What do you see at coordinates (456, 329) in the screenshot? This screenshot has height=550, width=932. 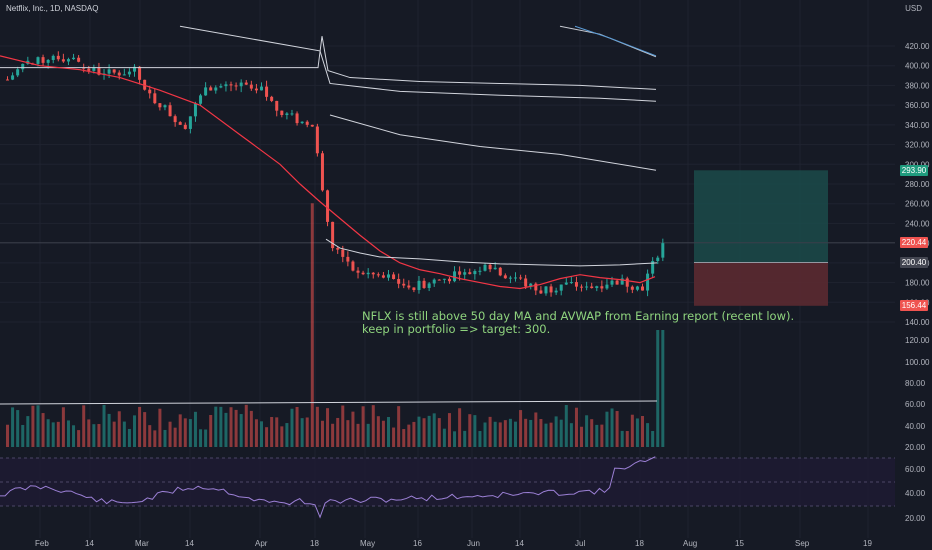 I see `note-line-2: keep in portfolio => target: 300.` at bounding box center [456, 329].